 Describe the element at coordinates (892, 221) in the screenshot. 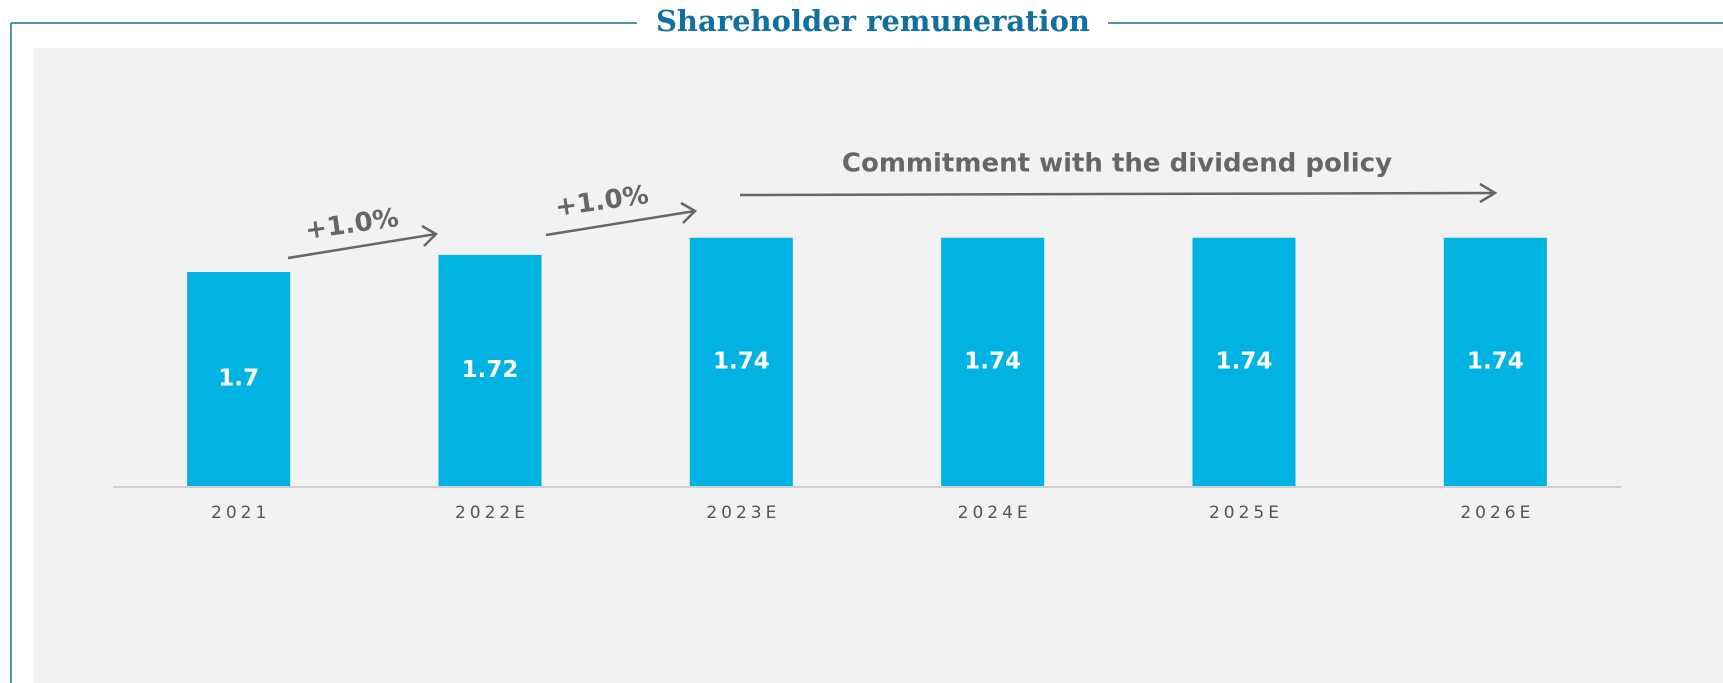

I see `arrows` at that location.